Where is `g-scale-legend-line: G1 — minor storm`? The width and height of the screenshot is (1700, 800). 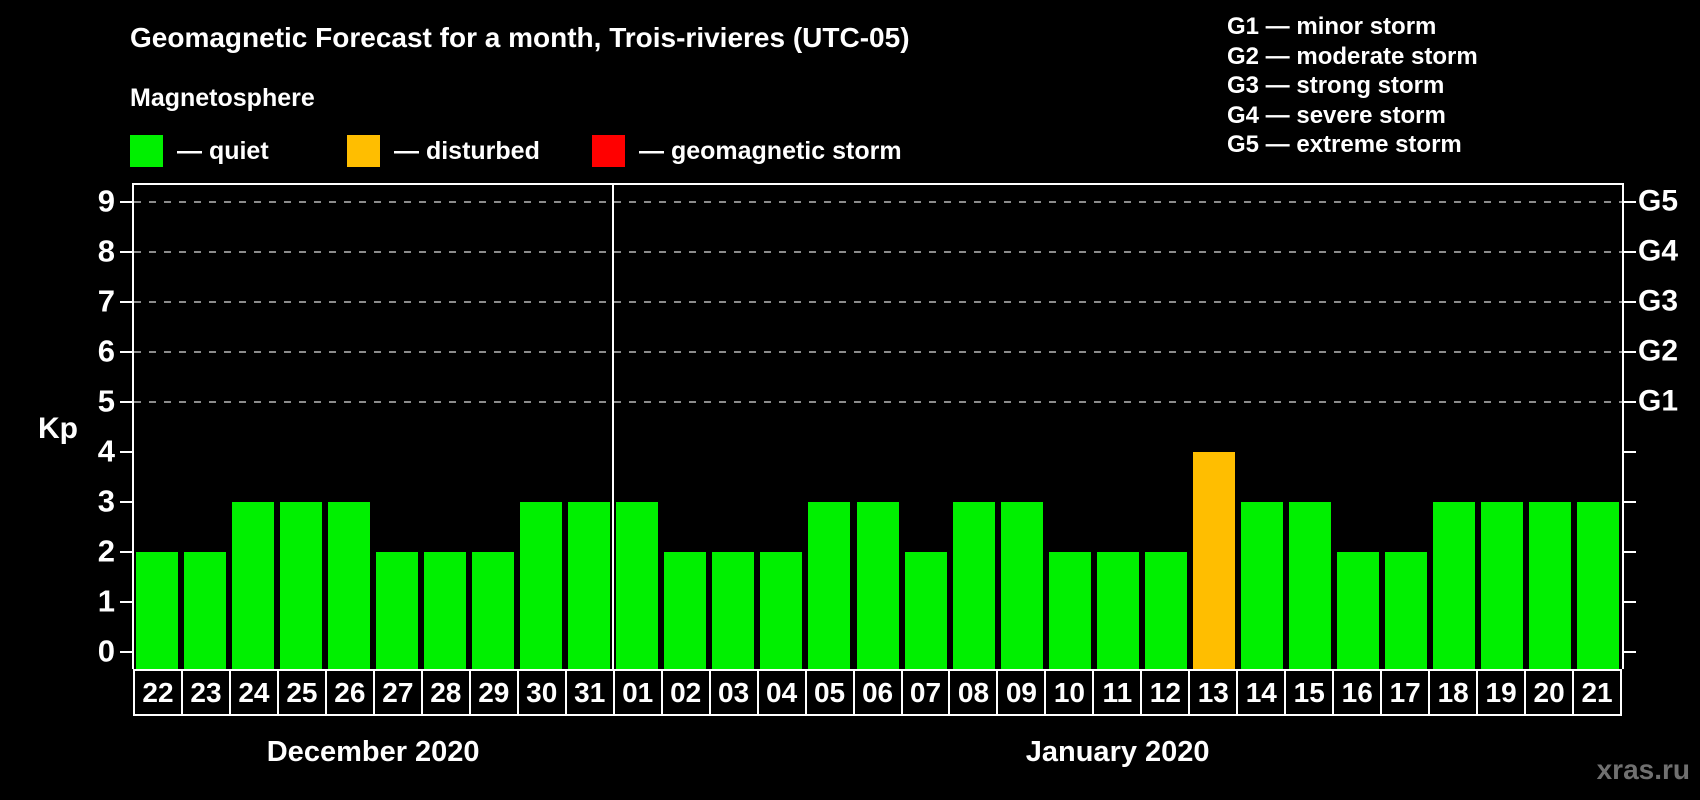
g-scale-legend-line: G1 — minor storm is located at coordinates (1332, 26).